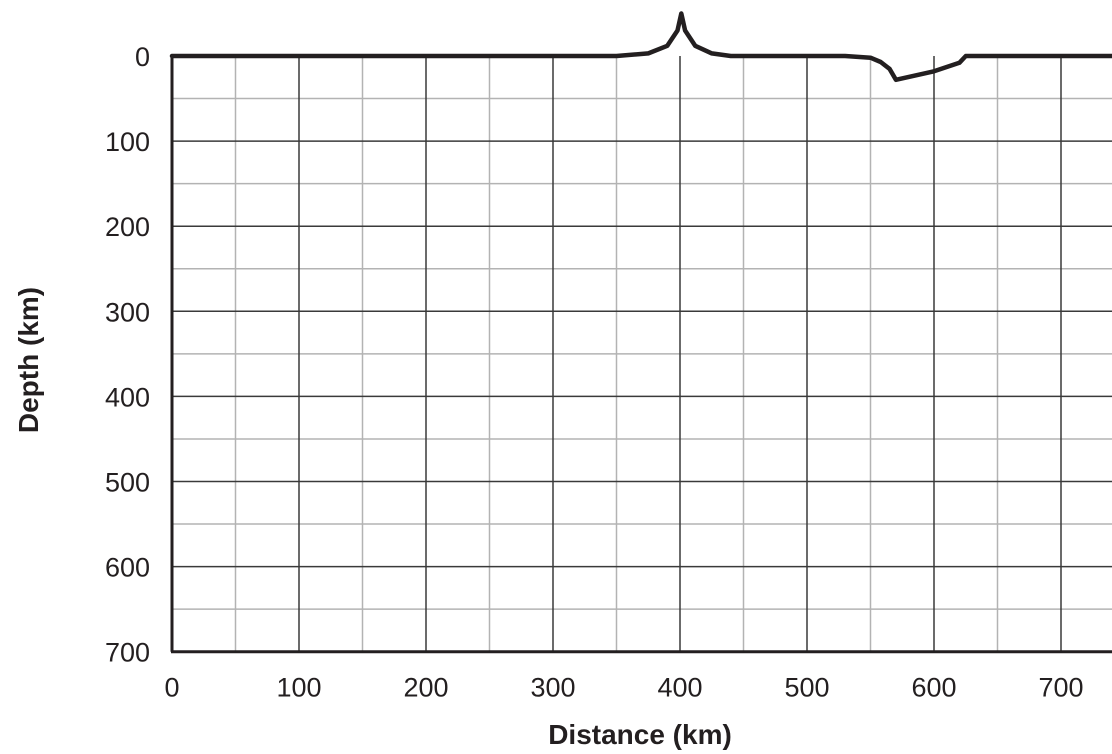  What do you see at coordinates (127, 653) in the screenshot?
I see `y-tick-label: 700` at bounding box center [127, 653].